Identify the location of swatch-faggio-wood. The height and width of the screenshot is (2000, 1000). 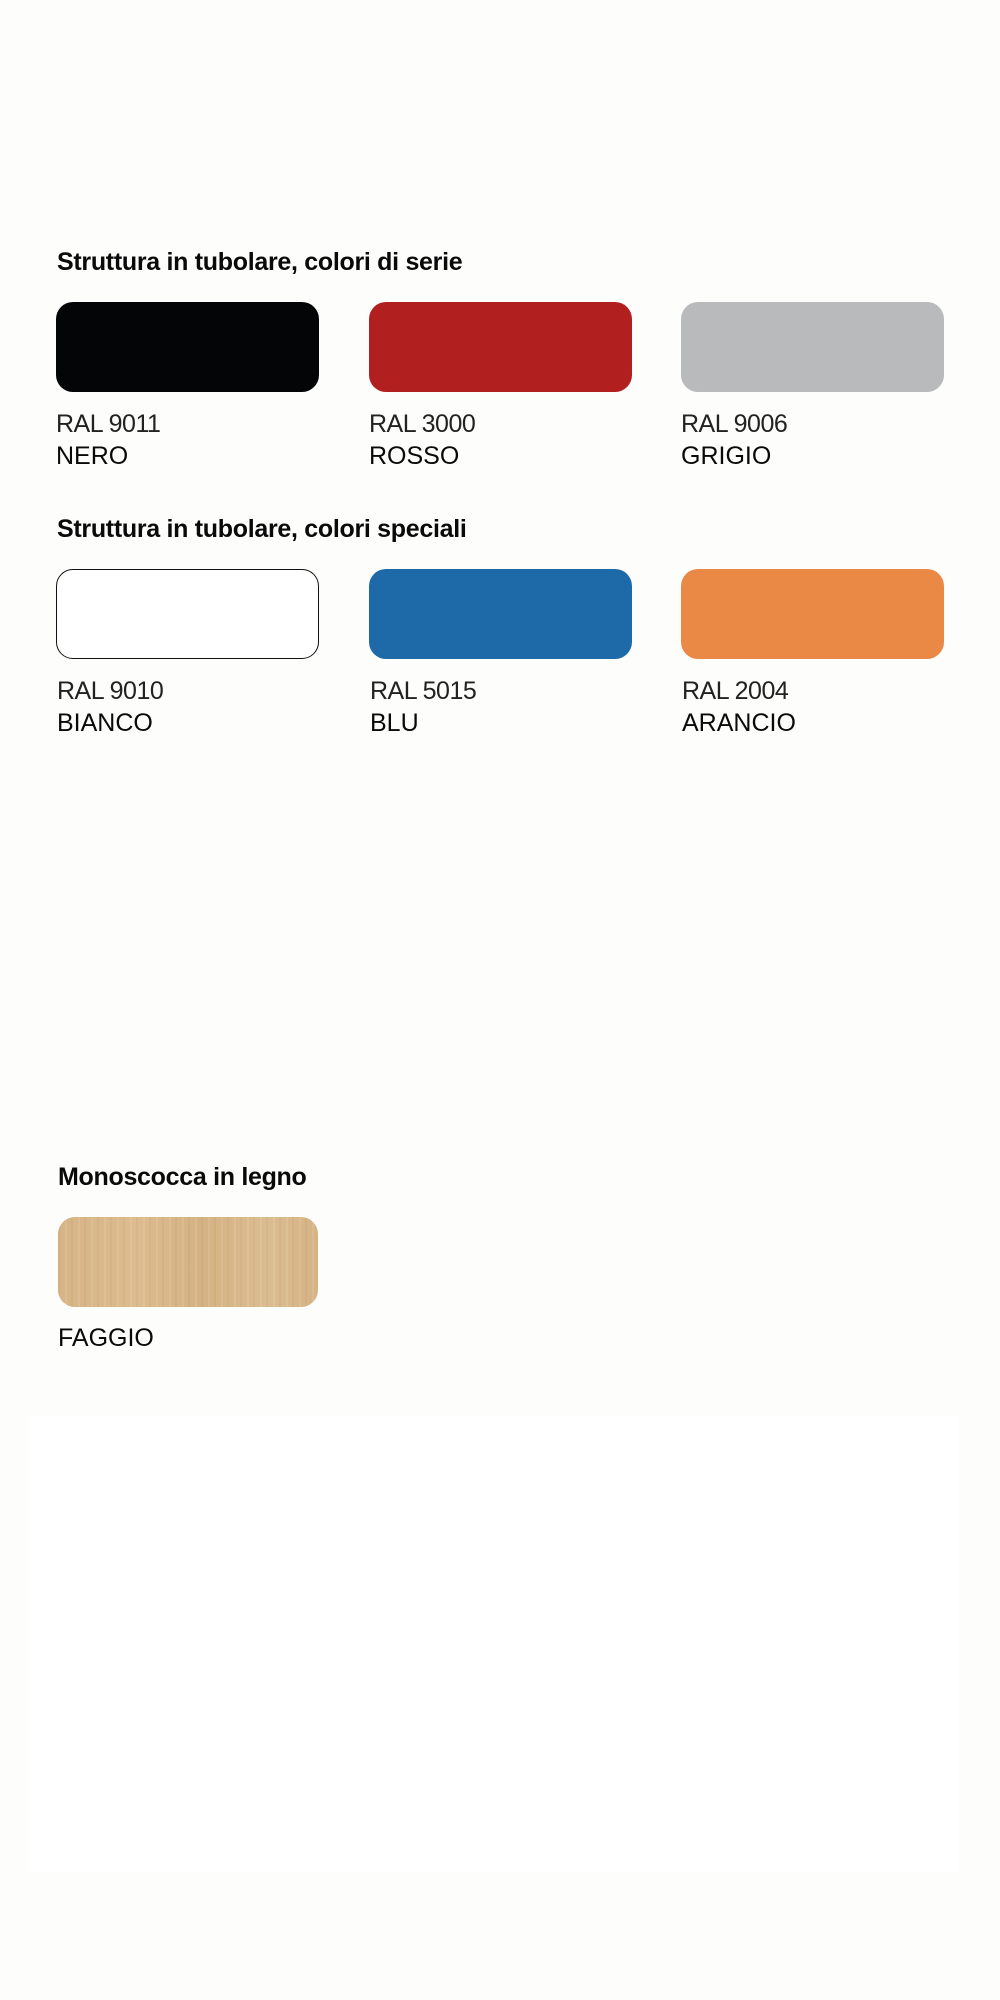
(188, 1262).